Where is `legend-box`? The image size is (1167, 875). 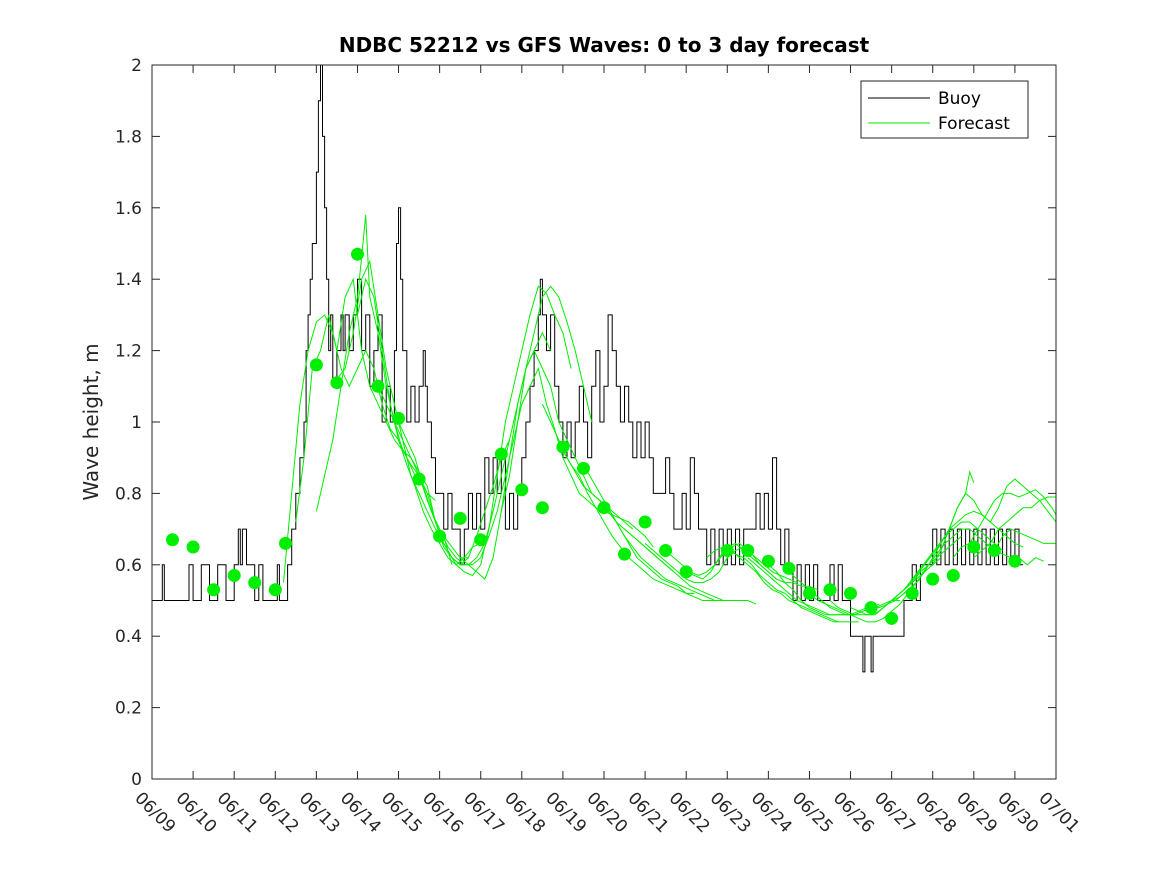
legend-box is located at coordinates (944, 109).